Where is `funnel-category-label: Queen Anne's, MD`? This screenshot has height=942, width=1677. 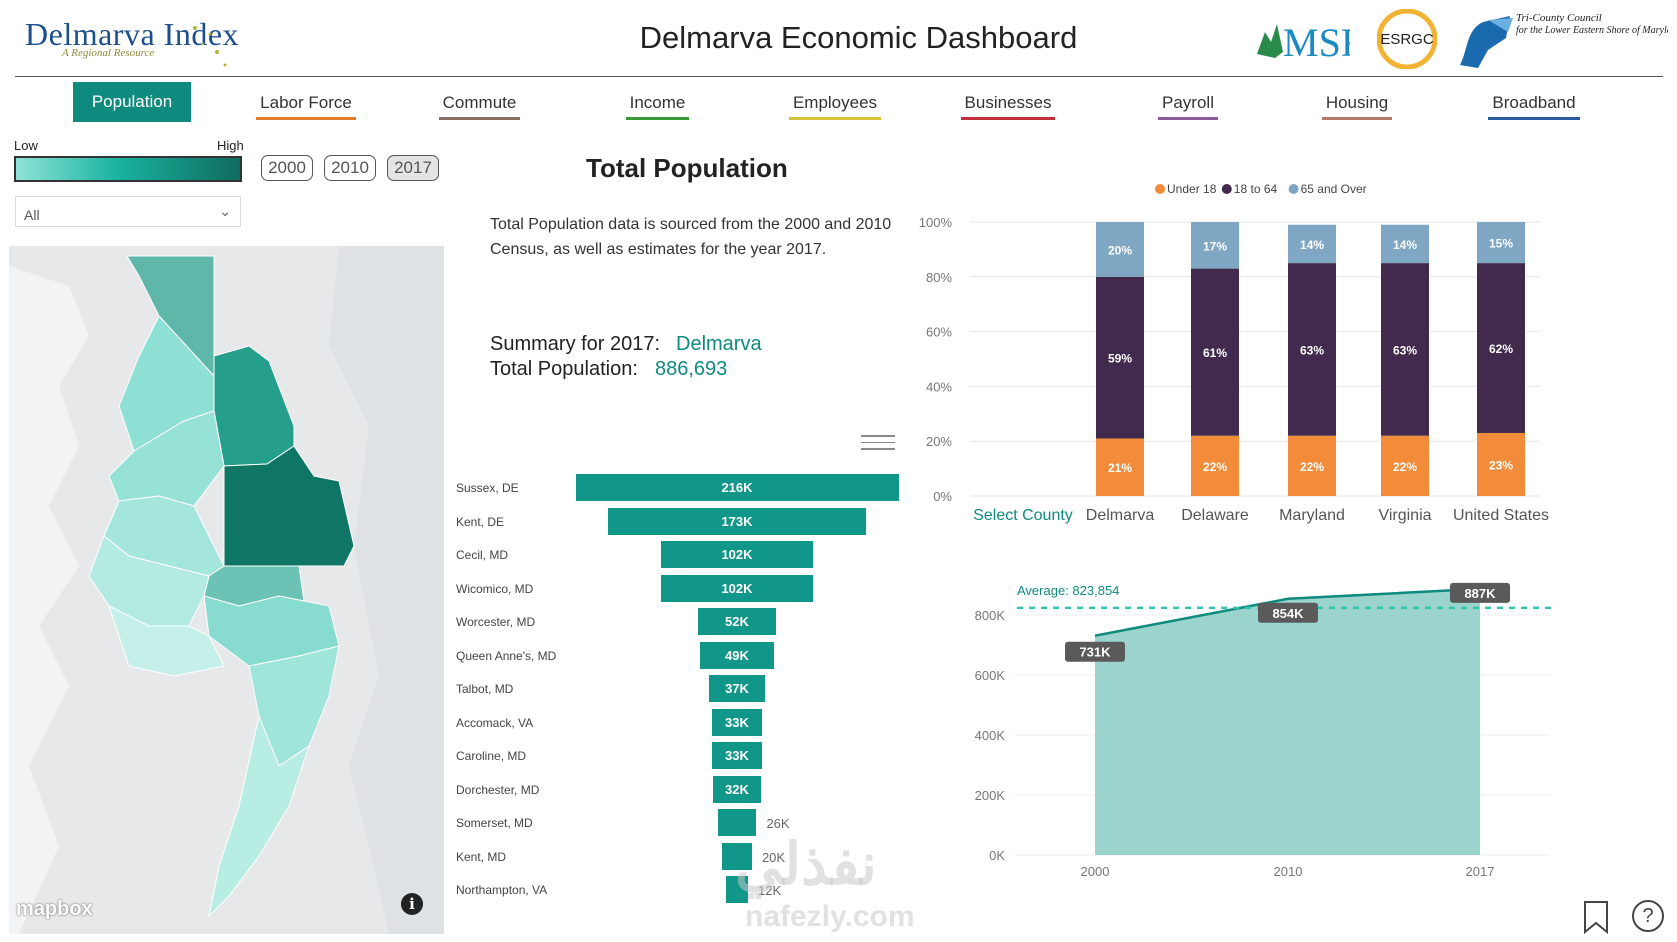 funnel-category-label: Queen Anne's, MD is located at coordinates (506, 655).